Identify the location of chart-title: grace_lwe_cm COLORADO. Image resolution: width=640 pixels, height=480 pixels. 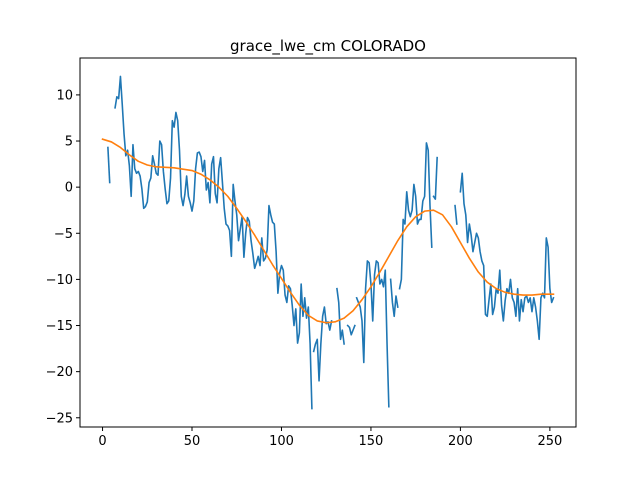
(328, 46).